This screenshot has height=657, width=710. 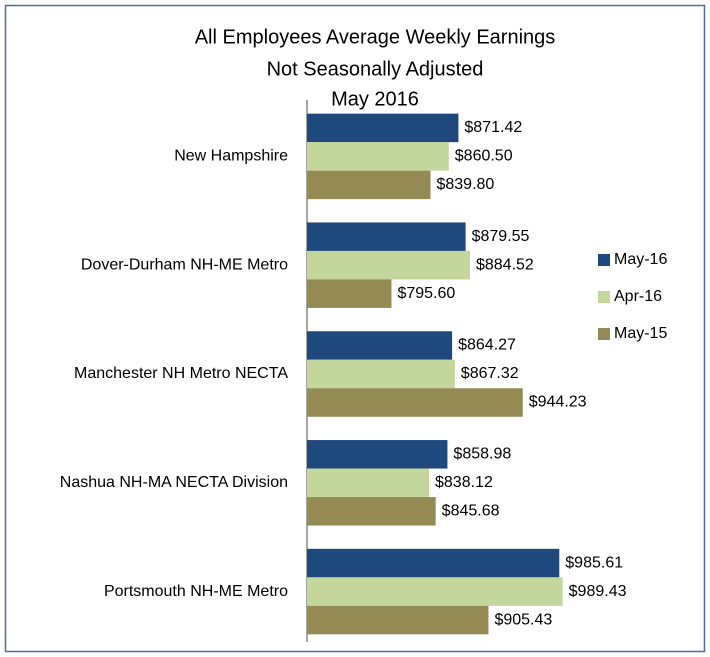 What do you see at coordinates (426, 293) in the screenshot?
I see `data-label: $795.60` at bounding box center [426, 293].